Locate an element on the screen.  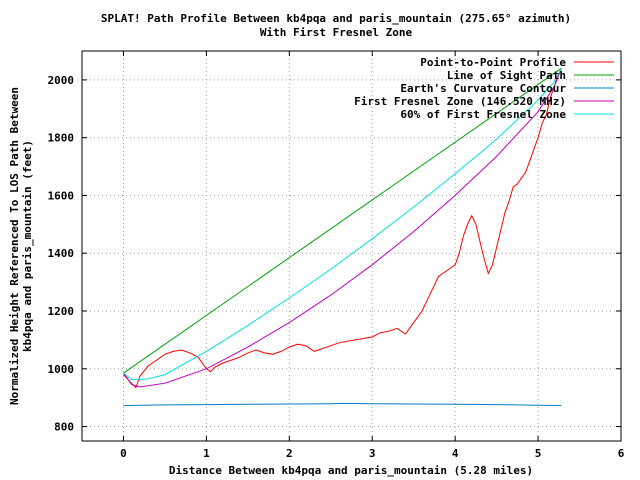
x-tick-label: 5 is located at coordinates (538, 453).